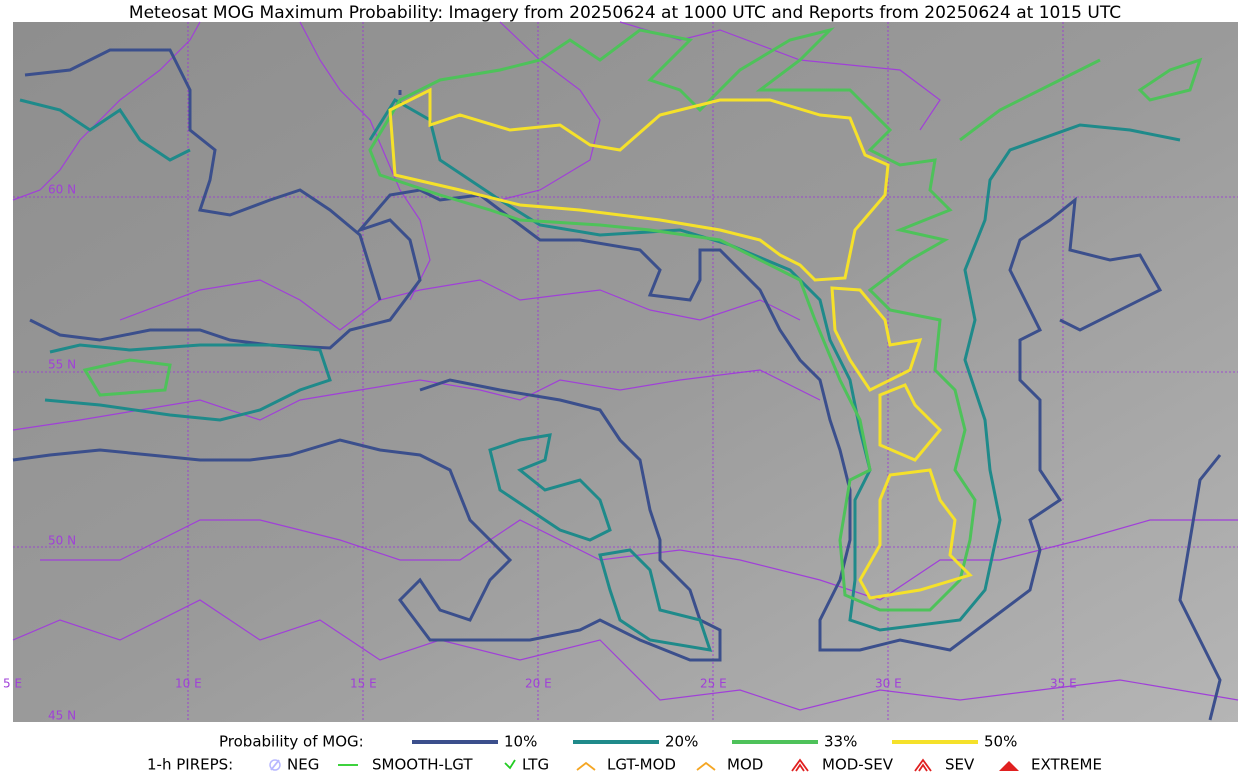 Image resolution: width=1250 pixels, height=782 pixels. Describe the element at coordinates (62, 365) in the screenshot. I see `lat-label: 55 N` at that location.